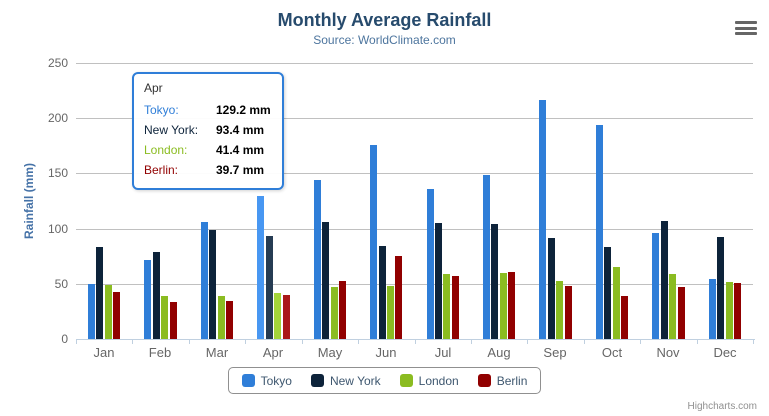  Describe the element at coordinates (655, 286) in the screenshot. I see `bar-tokyo-nov` at that location.